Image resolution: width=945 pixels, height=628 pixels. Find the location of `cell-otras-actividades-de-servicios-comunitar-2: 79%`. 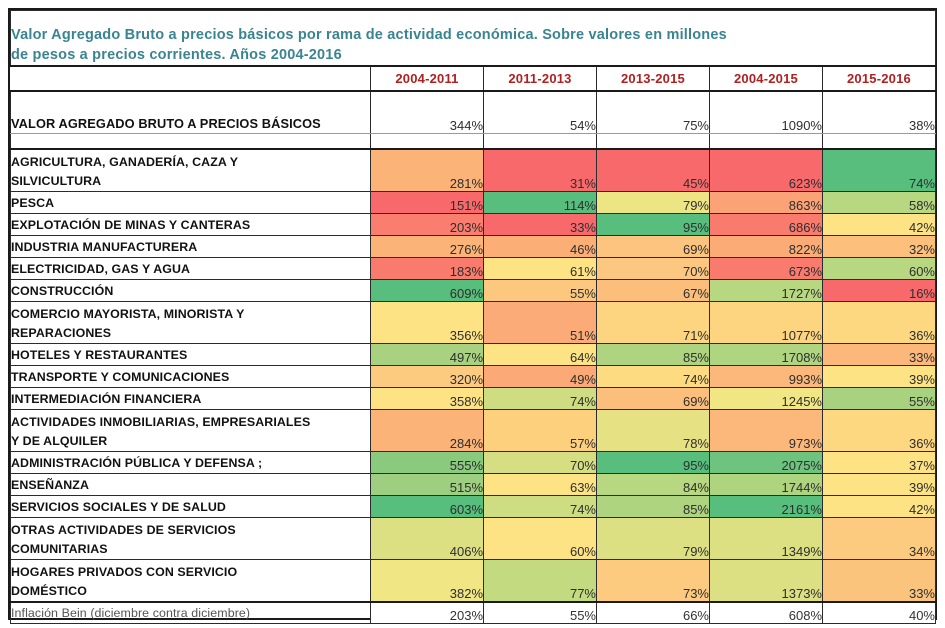

cell-otras-actividades-de-servicios-comunitar-2: 79% is located at coordinates (653, 538).